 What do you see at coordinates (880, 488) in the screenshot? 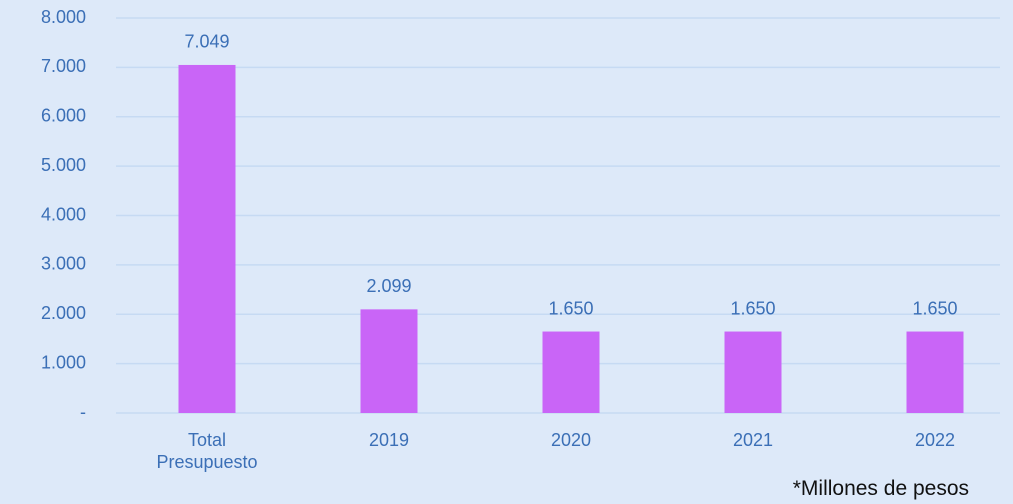
I see `annotation: *Millones de pesos` at bounding box center [880, 488].